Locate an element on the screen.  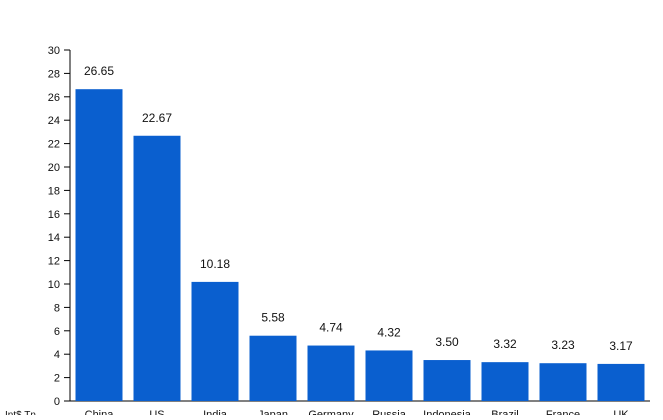
bar-value-label: 26.65 is located at coordinates (99, 71).